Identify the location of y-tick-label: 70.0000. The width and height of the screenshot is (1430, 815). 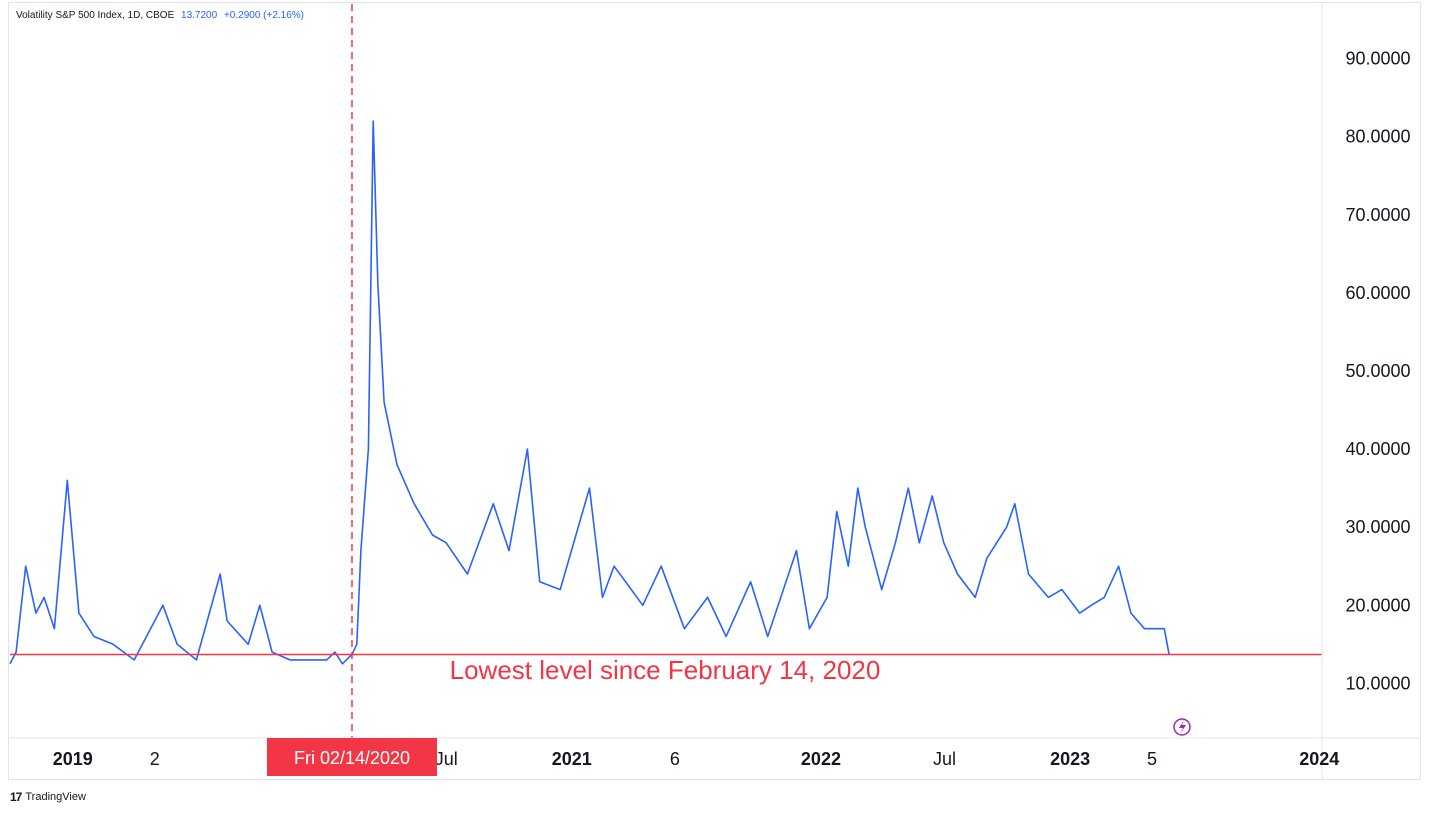
(1377, 215).